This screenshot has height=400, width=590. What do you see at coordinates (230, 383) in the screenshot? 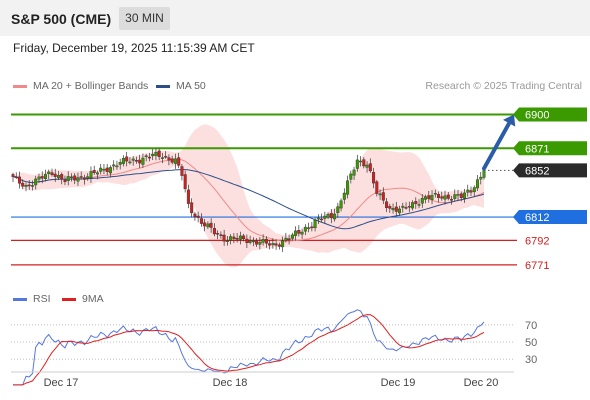
I see `x-tick-label: Dec 18` at bounding box center [230, 383].